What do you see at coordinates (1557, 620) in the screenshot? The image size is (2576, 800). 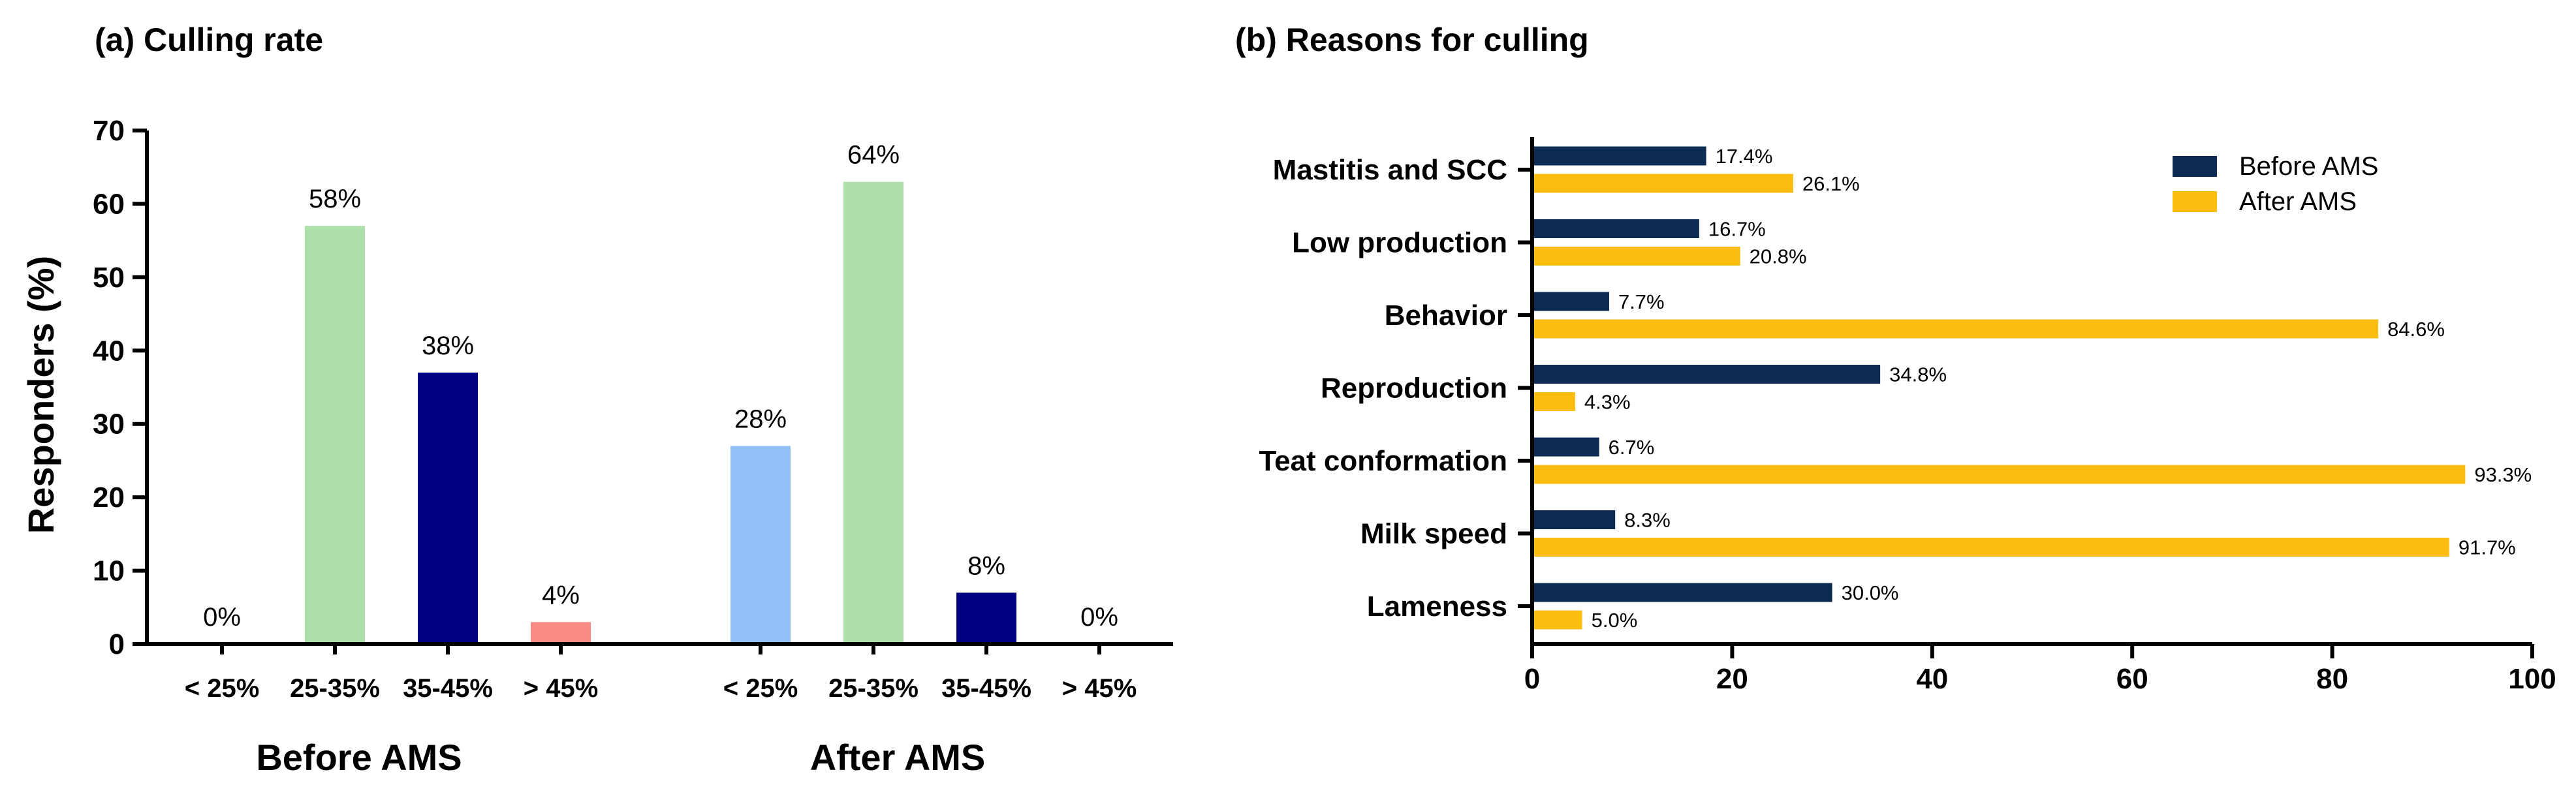 I see `bar-after-ams-lameness` at bounding box center [1557, 620].